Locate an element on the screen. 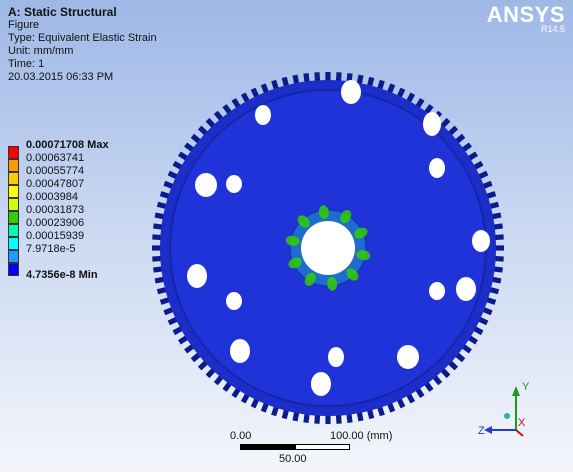 This screenshot has width=573, height=472. legend-label: 0.00023906 is located at coordinates (55, 223).